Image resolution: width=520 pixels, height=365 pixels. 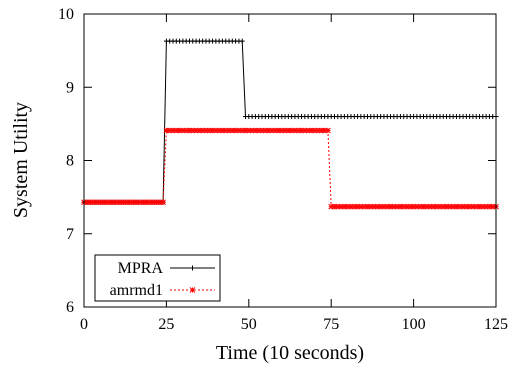 What do you see at coordinates (290, 353) in the screenshot?
I see `x-axis-title: Time (10 seconds)` at bounding box center [290, 353].